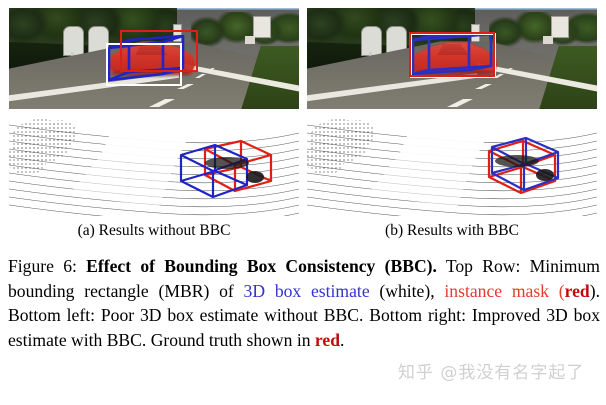 Image resolution: width=606 pixels, height=405 pixels. I want to click on instance-mask-box-a, so click(159, 51).